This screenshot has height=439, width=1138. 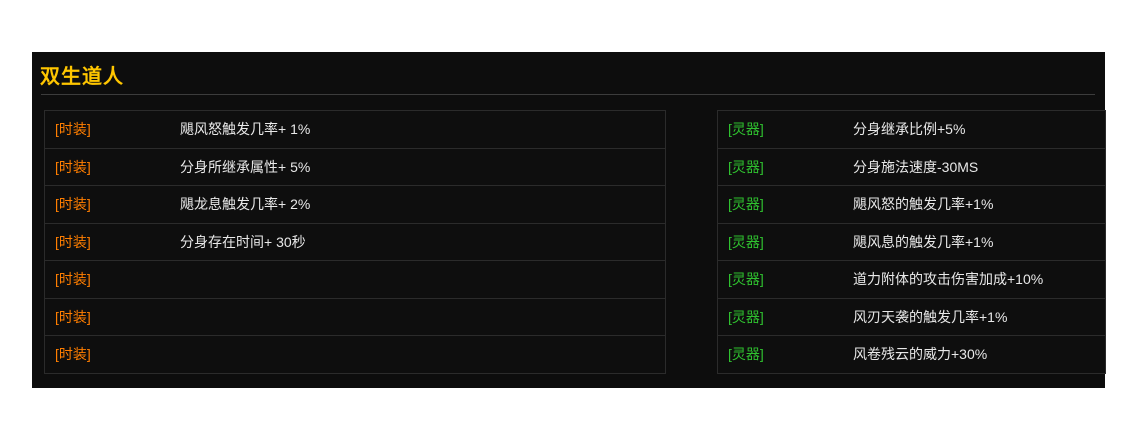 What do you see at coordinates (243, 241) in the screenshot?
I see `effect-text: 分身存在时间+ 30秒` at bounding box center [243, 241].